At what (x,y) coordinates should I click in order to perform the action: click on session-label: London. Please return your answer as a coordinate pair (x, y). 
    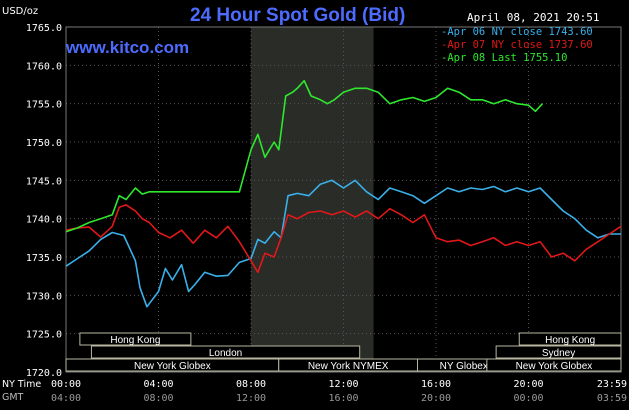
    Looking at the image, I should click on (225, 353).